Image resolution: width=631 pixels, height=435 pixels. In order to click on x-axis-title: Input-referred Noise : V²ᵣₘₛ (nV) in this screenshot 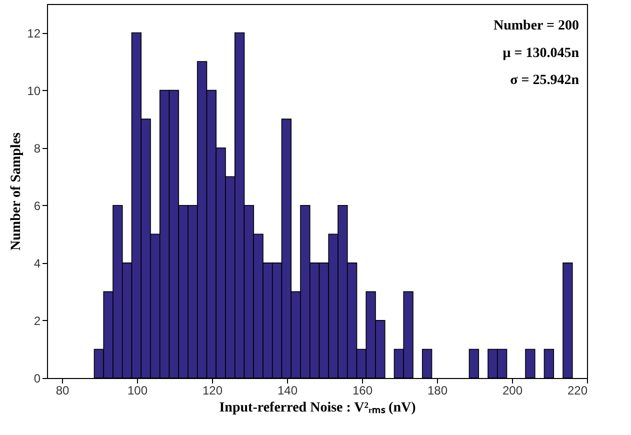, I will do `click(317, 408)`.